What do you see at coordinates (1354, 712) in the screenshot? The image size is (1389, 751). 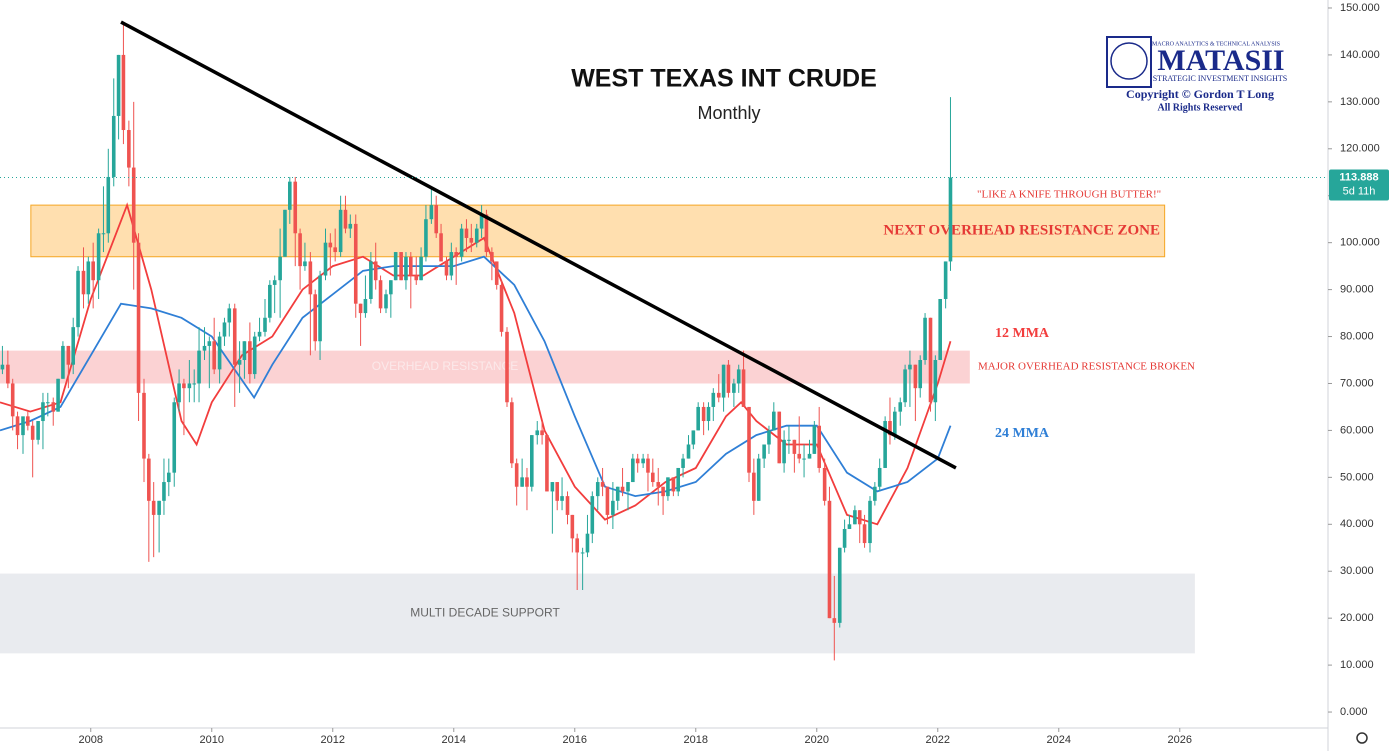 I see `y-tick-label: 0.000` at bounding box center [1354, 712].